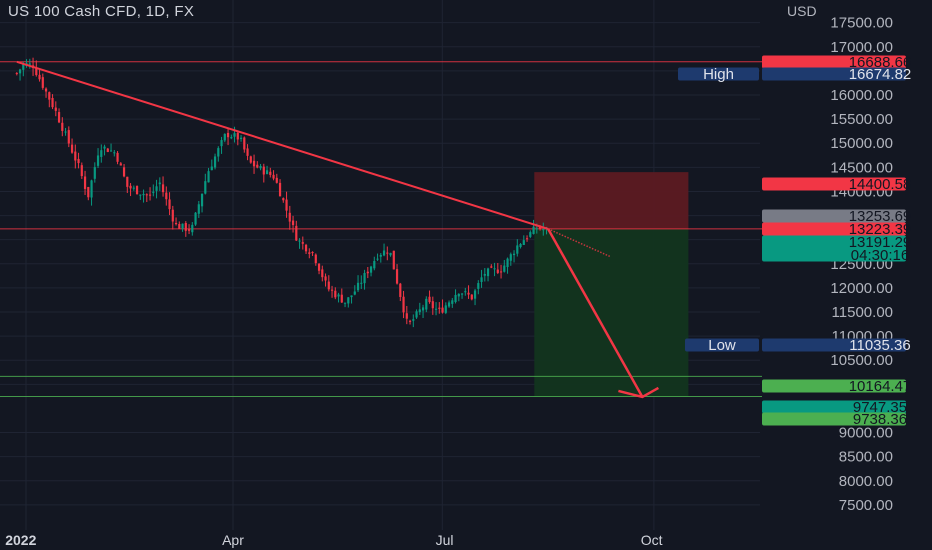 Image resolution: width=932 pixels, height=550 pixels. I want to click on price-tag: 13253.69, so click(836, 216).